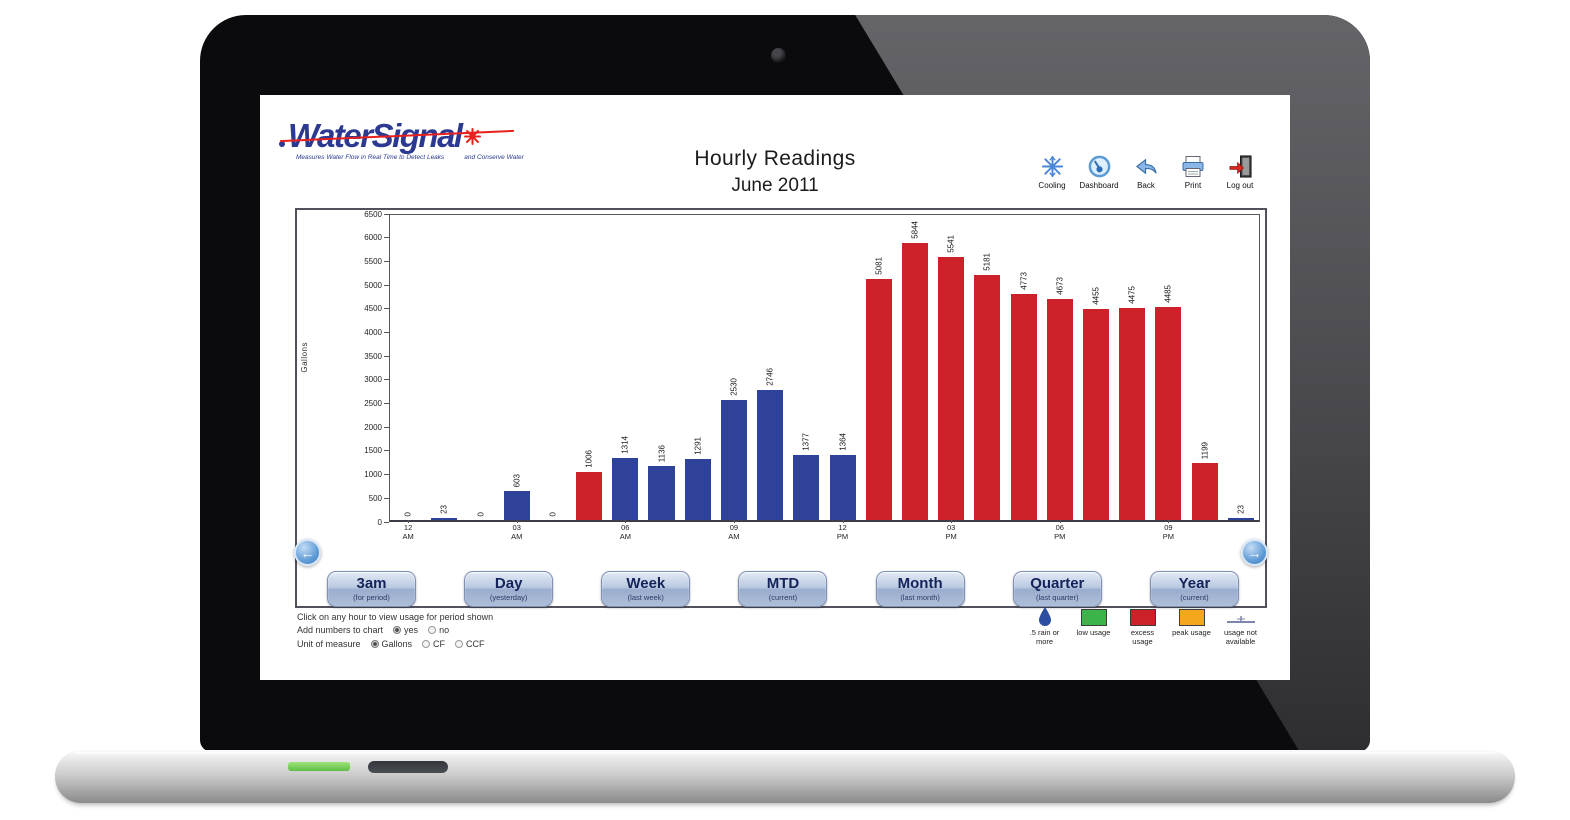 The image size is (1570, 820). What do you see at coordinates (553, 513) in the screenshot?
I see `bar-value-label: 0` at bounding box center [553, 513].